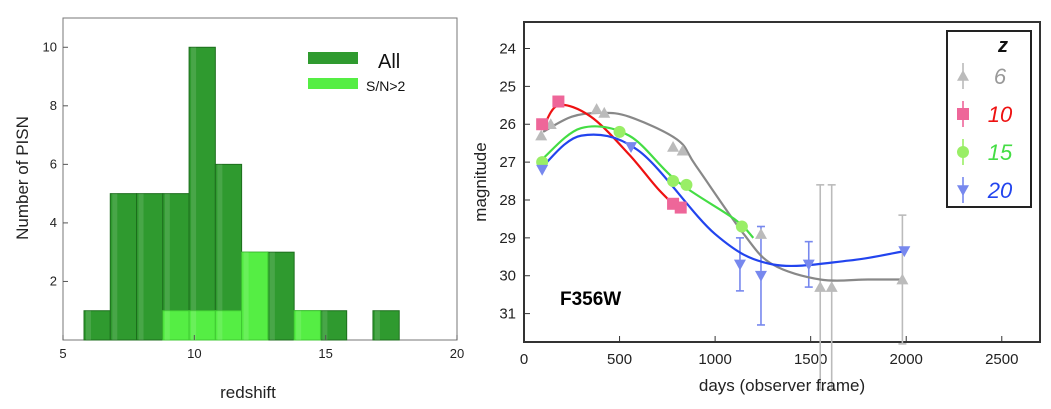  Describe the element at coordinates (357, 72) in the screenshot. I see `histogram-legend: All S/N>2` at that location.